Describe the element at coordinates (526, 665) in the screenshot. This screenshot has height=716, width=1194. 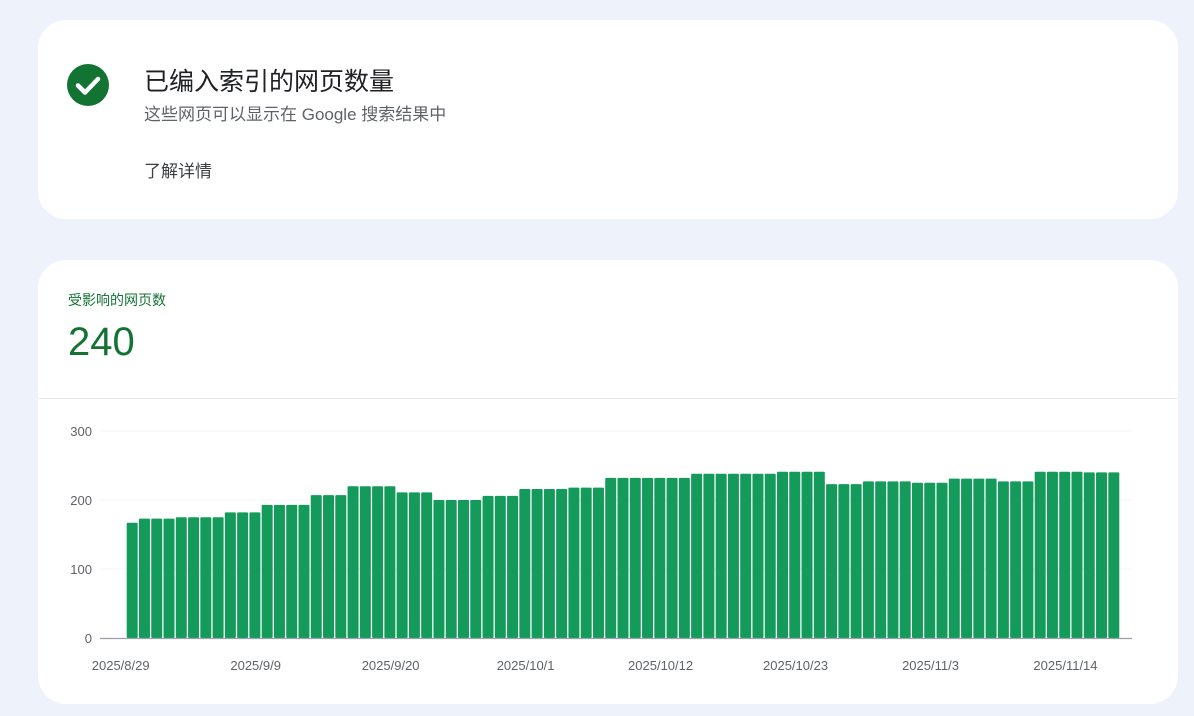
I see `x-tick-label: 2025/10/1` at that location.